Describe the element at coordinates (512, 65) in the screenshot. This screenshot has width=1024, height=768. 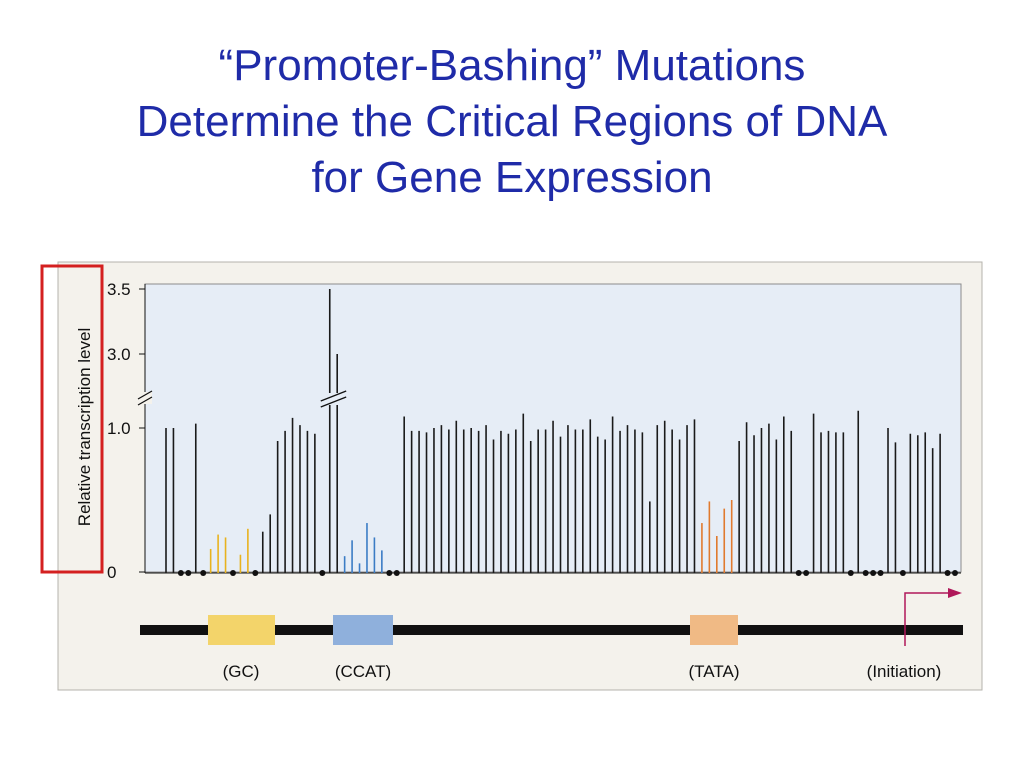
I see `title-line-1: “Promoter-Bashing” Mutations` at that location.